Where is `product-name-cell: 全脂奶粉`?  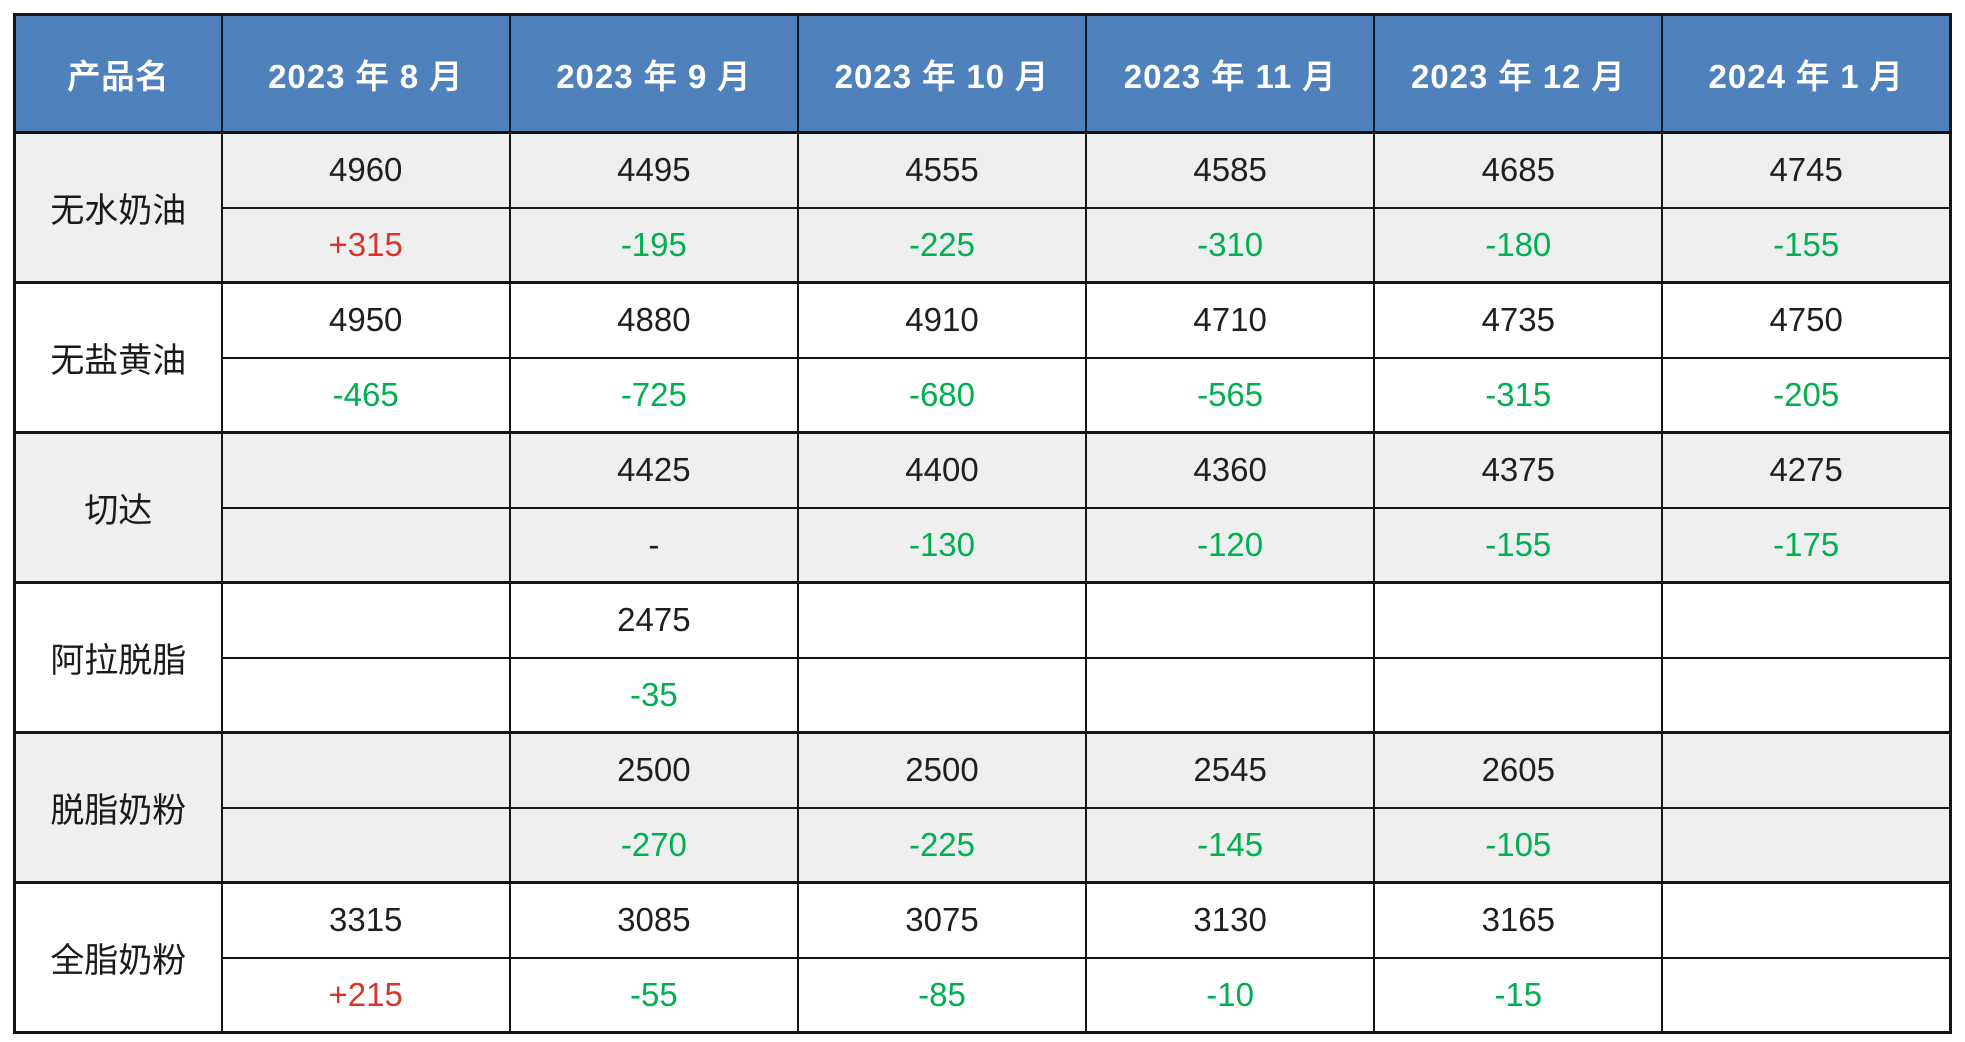 product-name-cell: 全脂奶粉 is located at coordinates (118, 957).